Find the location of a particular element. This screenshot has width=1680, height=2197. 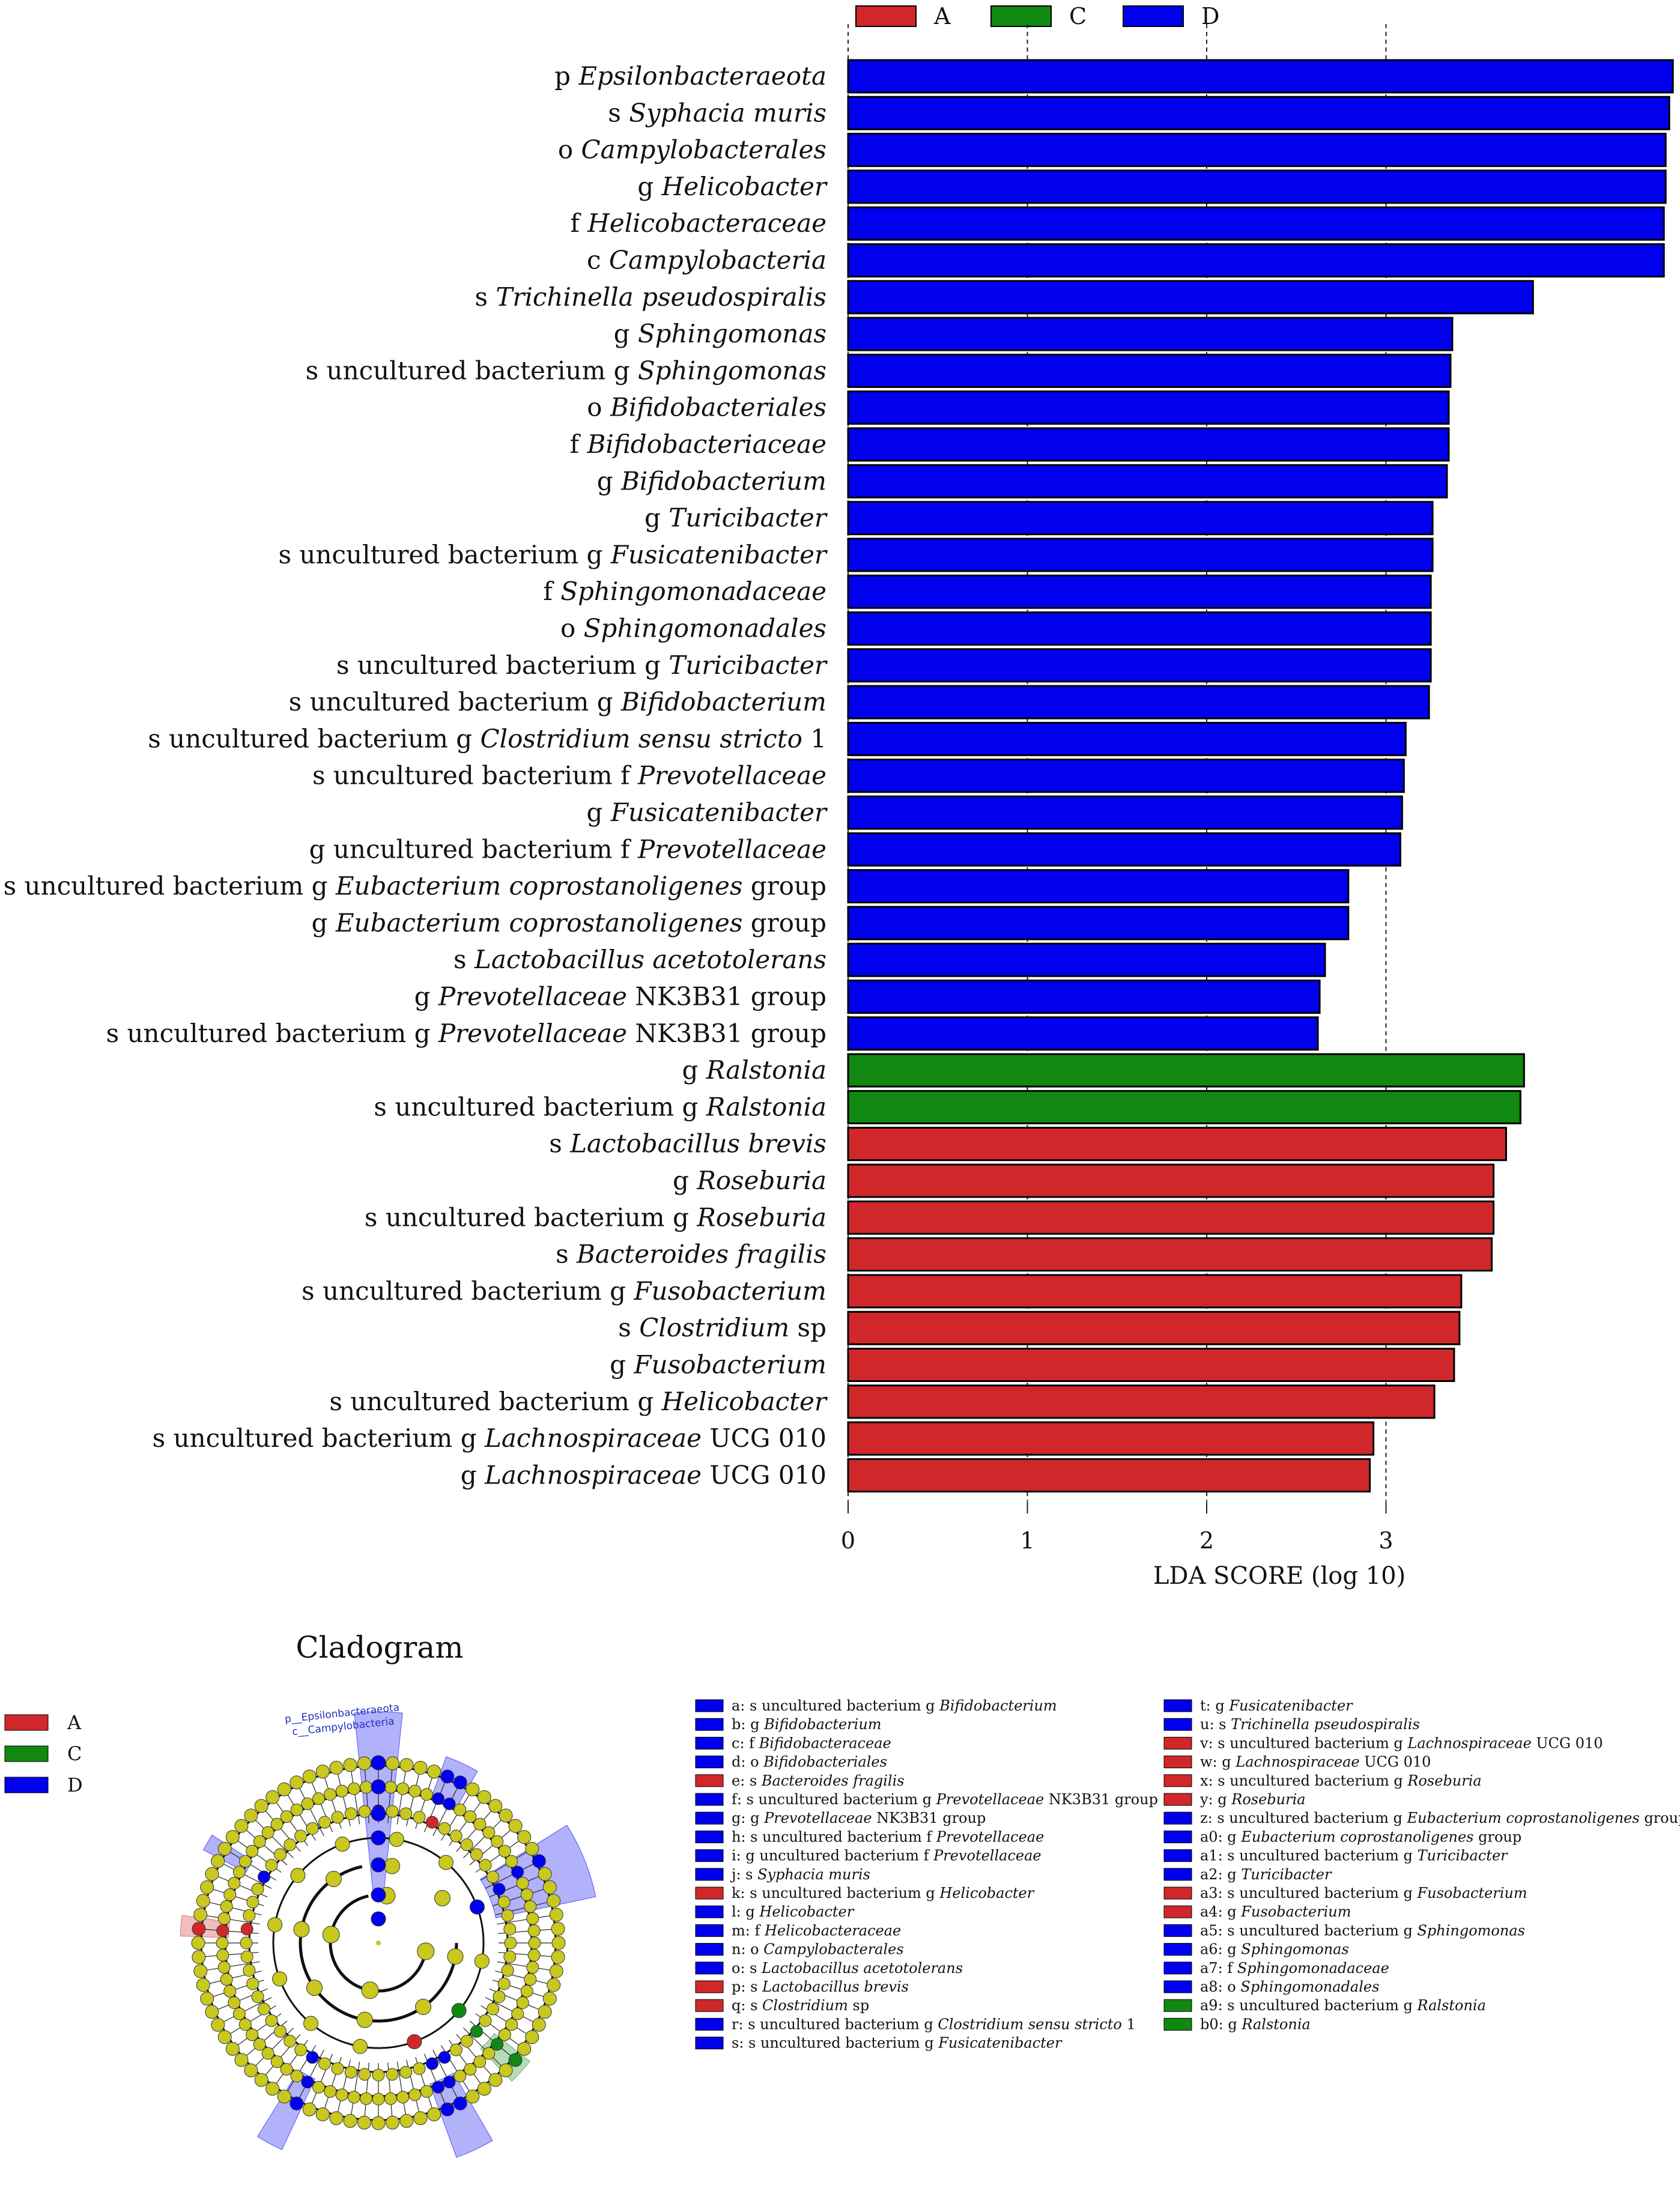

text-part: a: s uncultured bacterium g is located at coordinates (835, 1706).